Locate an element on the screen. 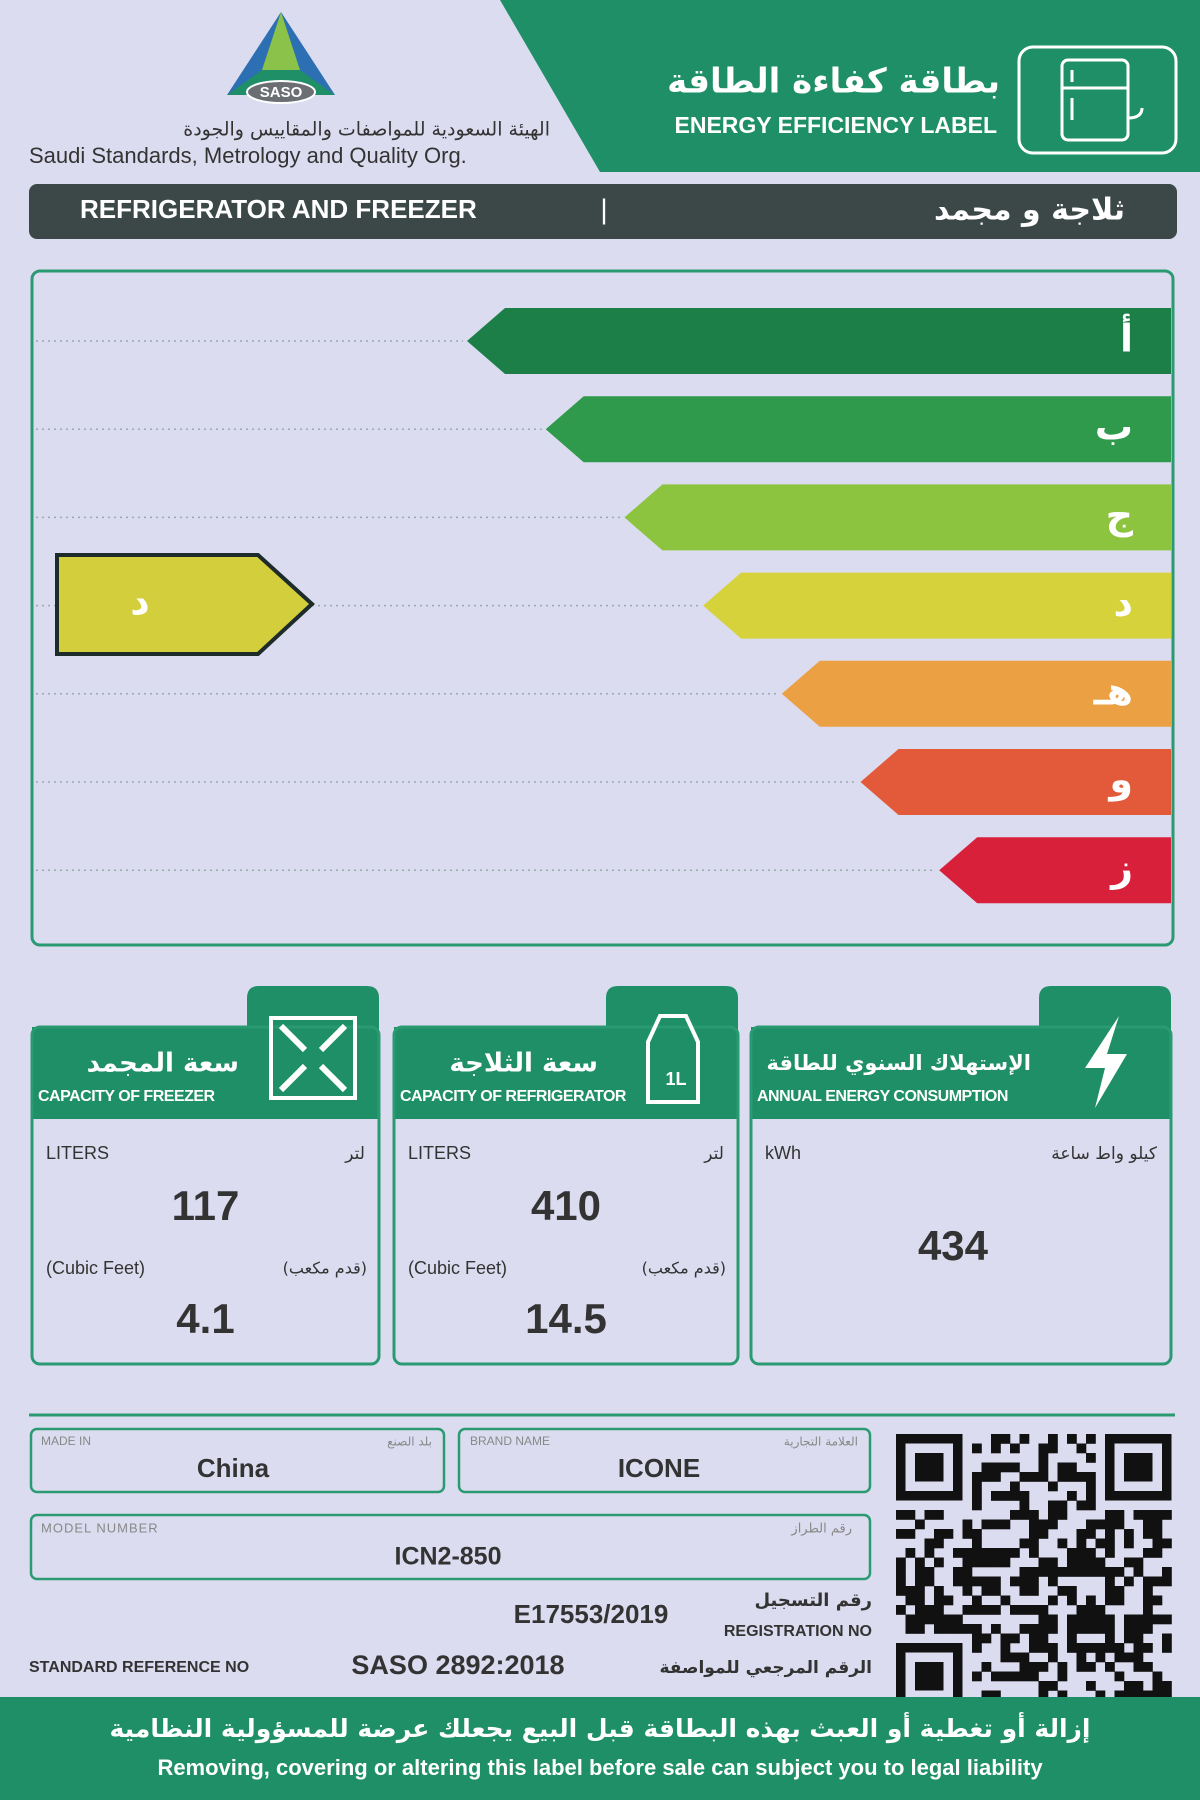  freezer-icon is located at coordinates (313, 1058).